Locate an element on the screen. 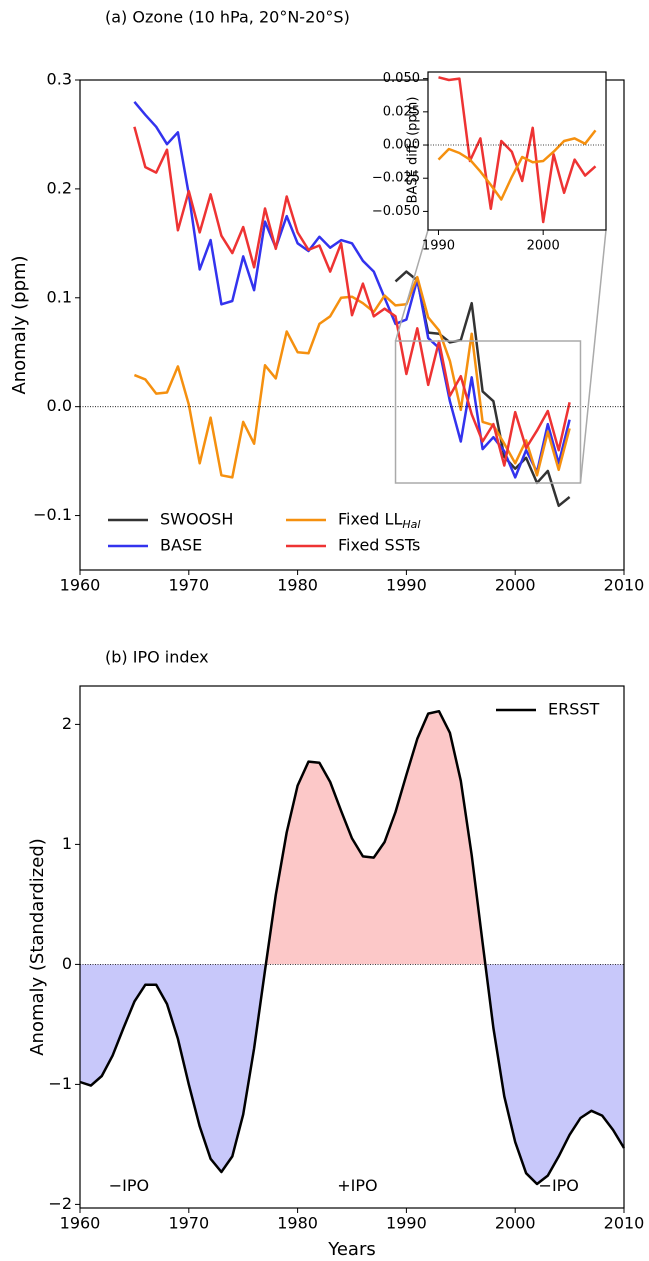 This screenshot has width=649, height=1261. zoom-box is located at coordinates (488, 412).